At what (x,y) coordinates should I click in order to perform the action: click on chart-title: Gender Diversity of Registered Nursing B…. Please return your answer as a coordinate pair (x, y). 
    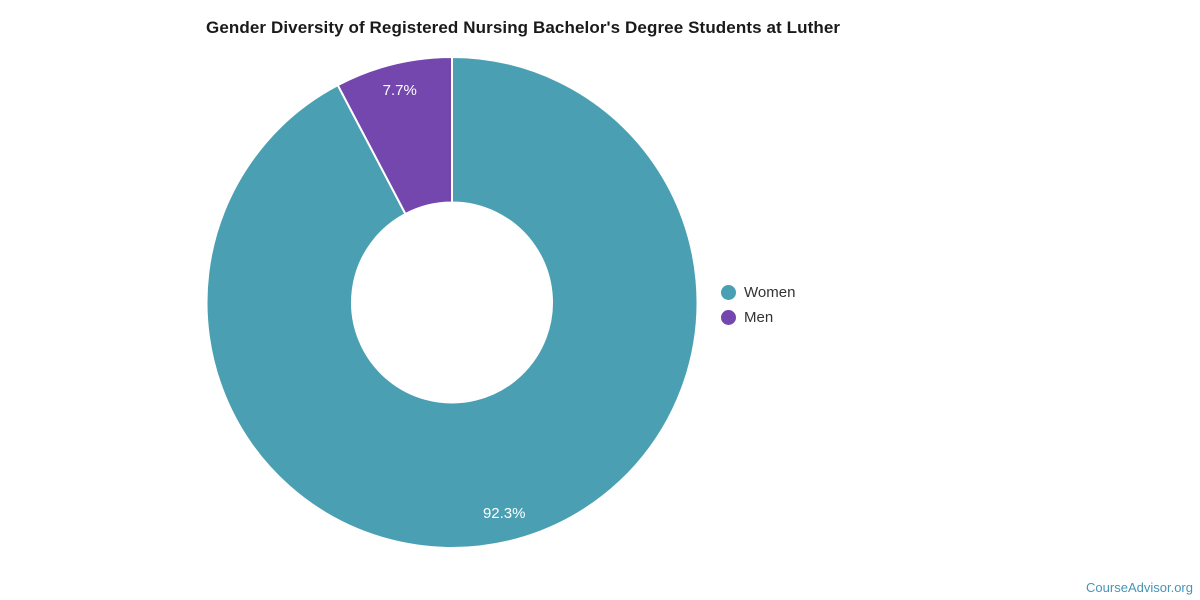
    Looking at the image, I should click on (523, 27).